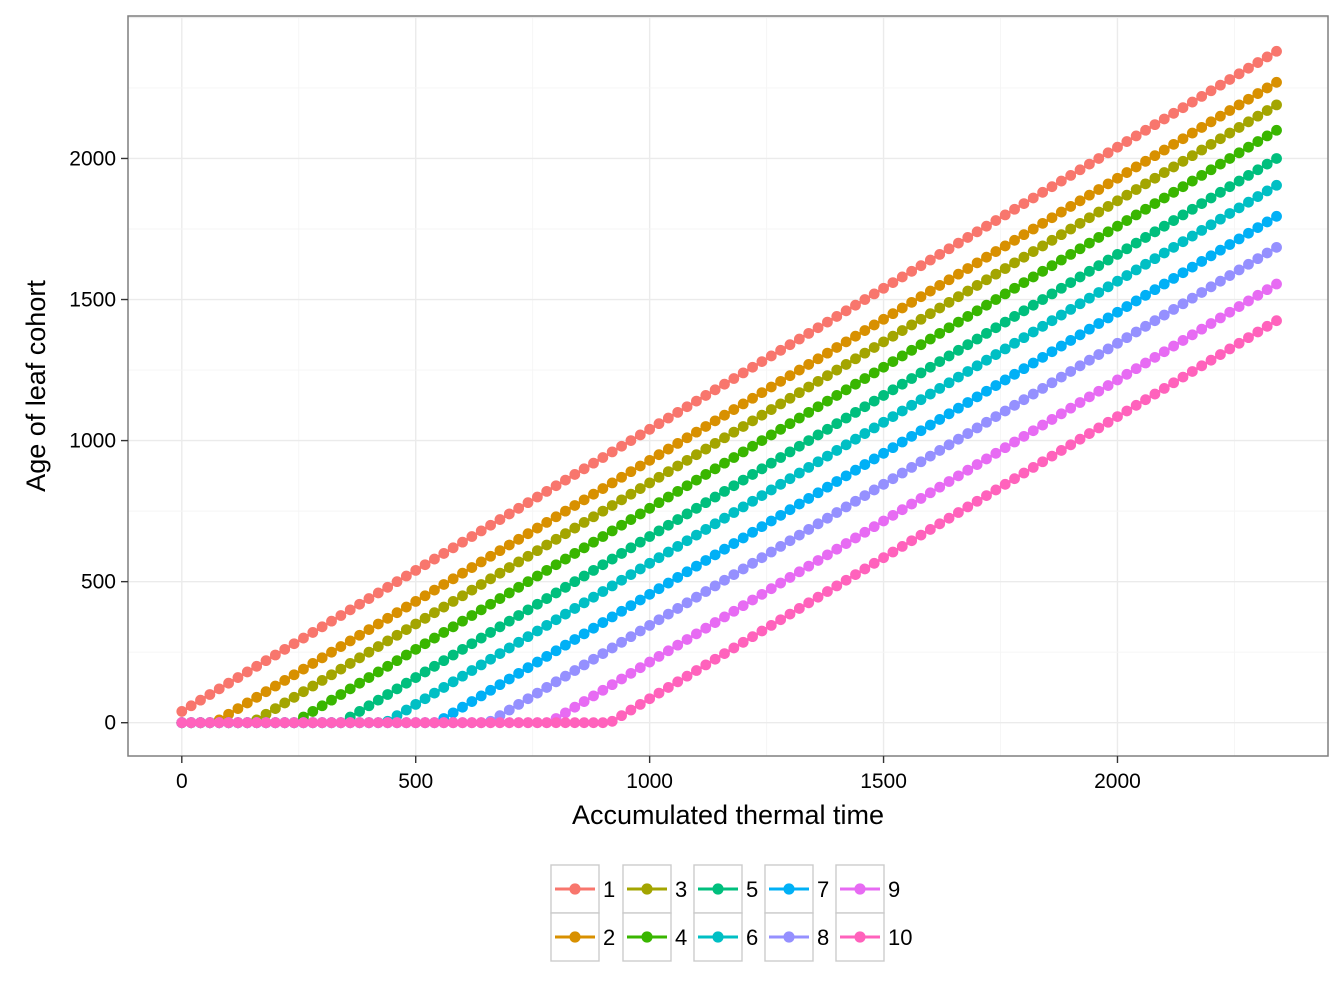  Describe the element at coordinates (98, 582) in the screenshot. I see `y-tick-label: 500` at that location.